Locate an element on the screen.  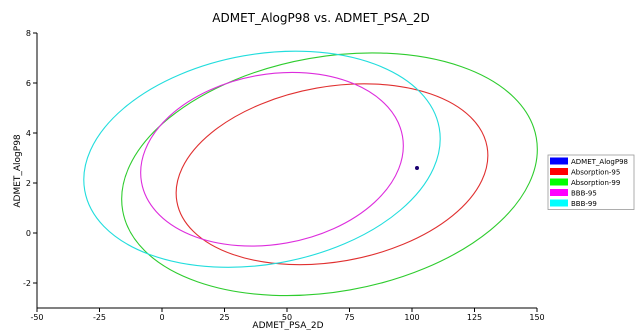
legend-label: ADMET_AlogP98 is located at coordinates (599, 162).